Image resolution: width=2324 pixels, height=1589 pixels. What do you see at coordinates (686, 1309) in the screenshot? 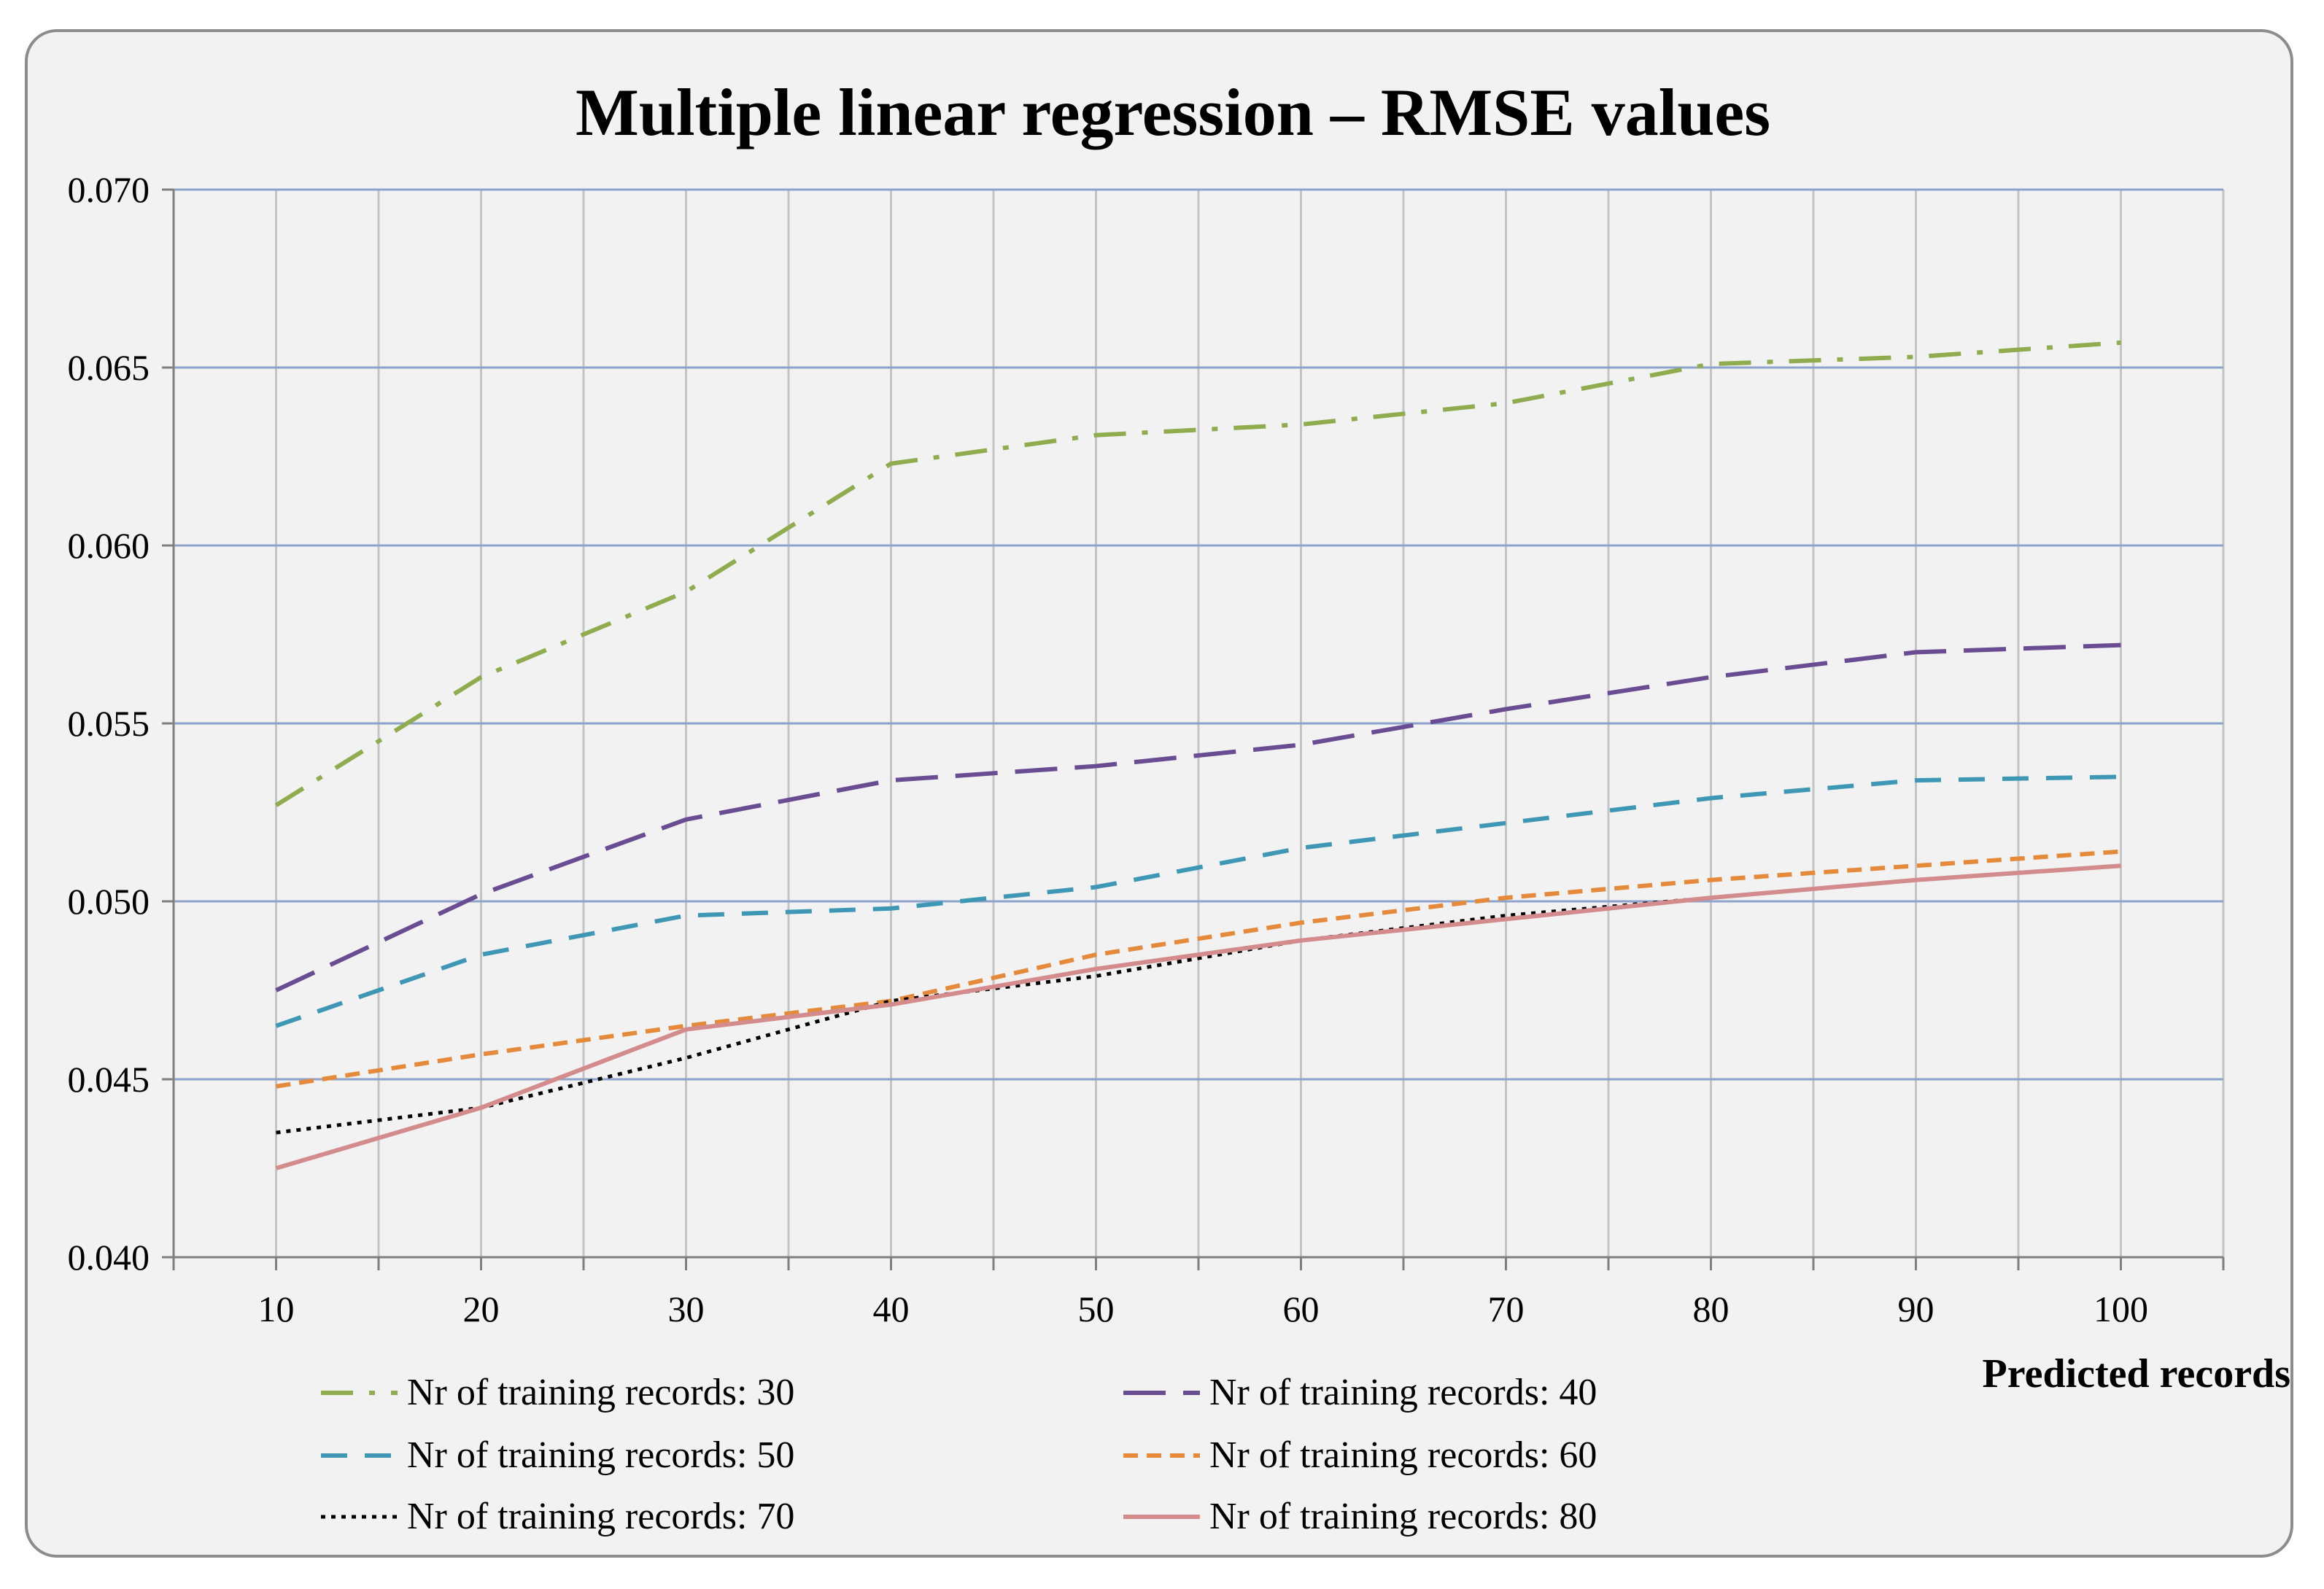
I see `x-tick-label: 30` at bounding box center [686, 1309].